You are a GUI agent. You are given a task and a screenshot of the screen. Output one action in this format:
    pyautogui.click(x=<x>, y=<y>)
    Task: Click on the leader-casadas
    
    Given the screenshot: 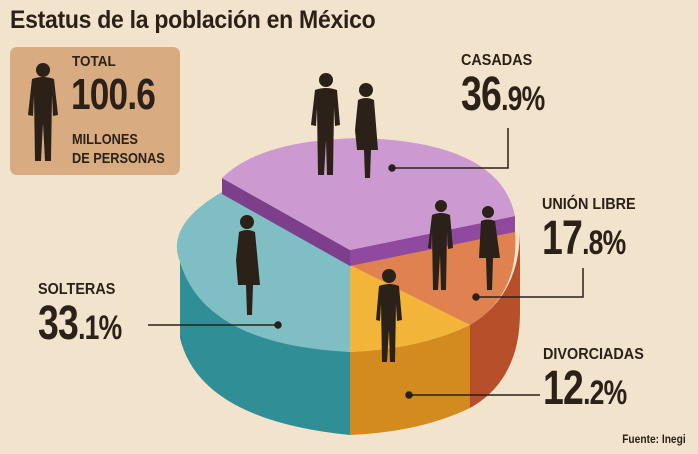 What is the action you would take?
    pyautogui.click(x=450, y=148)
    